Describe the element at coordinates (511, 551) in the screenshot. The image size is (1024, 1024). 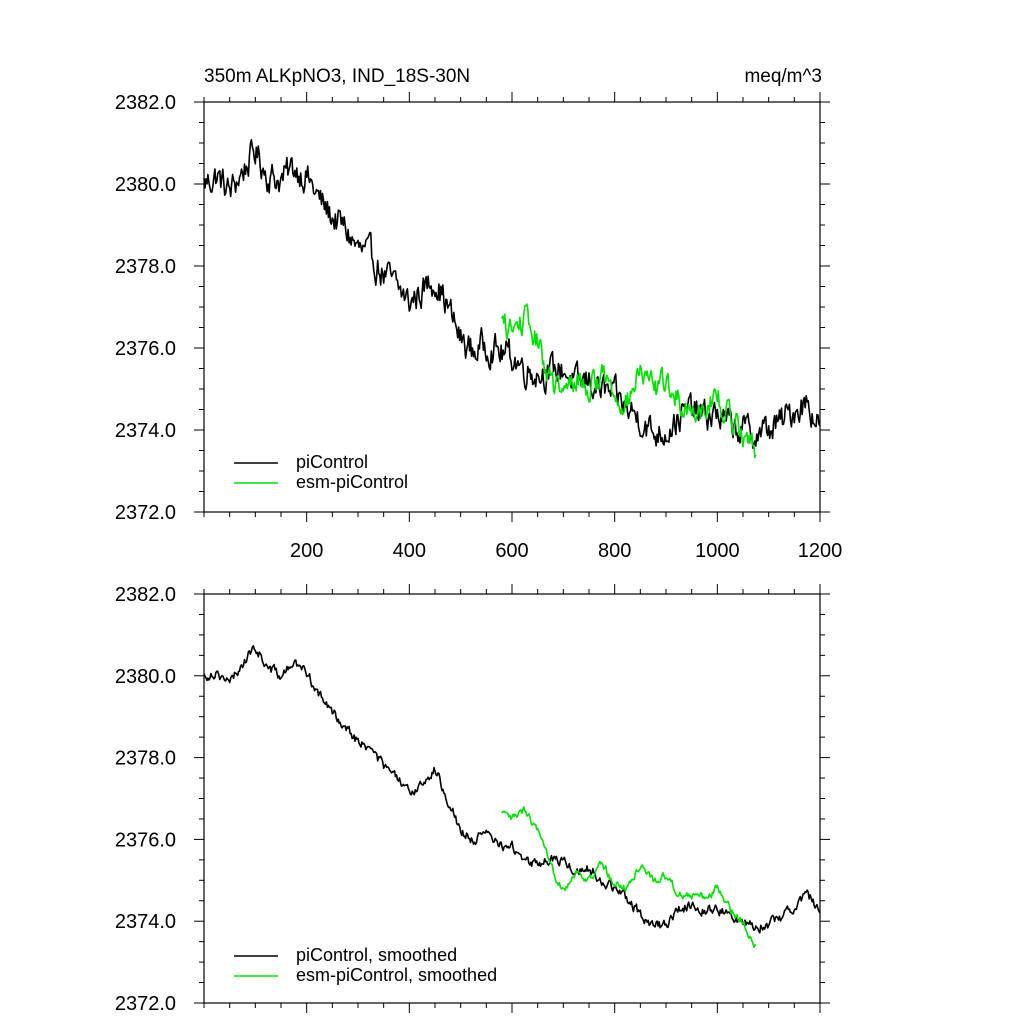
I see `x-tick-label: 600` at that location.